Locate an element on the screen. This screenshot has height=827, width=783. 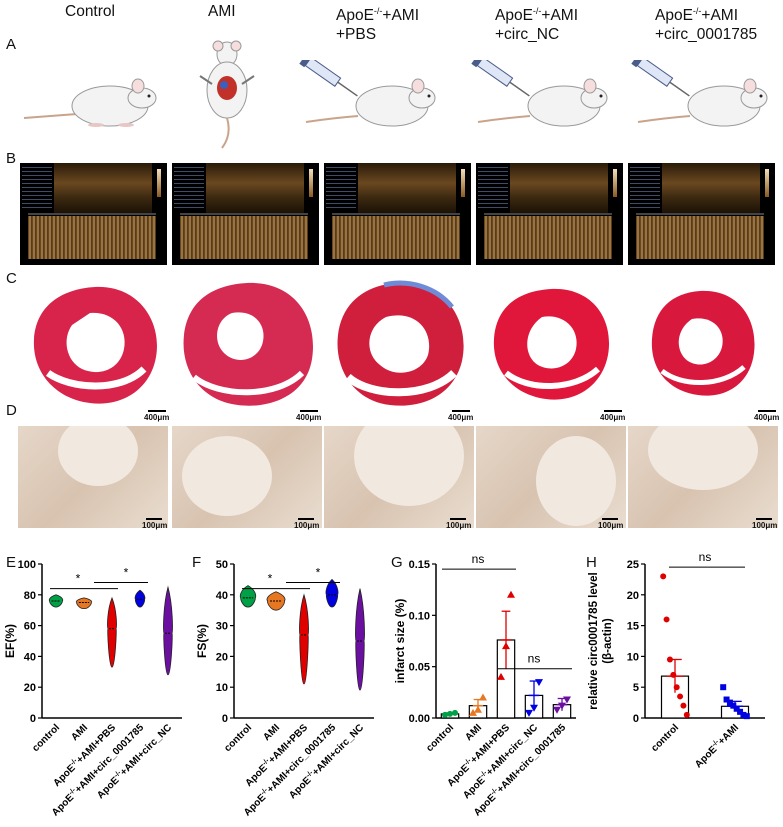
panel-letter-c: C is located at coordinates (11, 278).